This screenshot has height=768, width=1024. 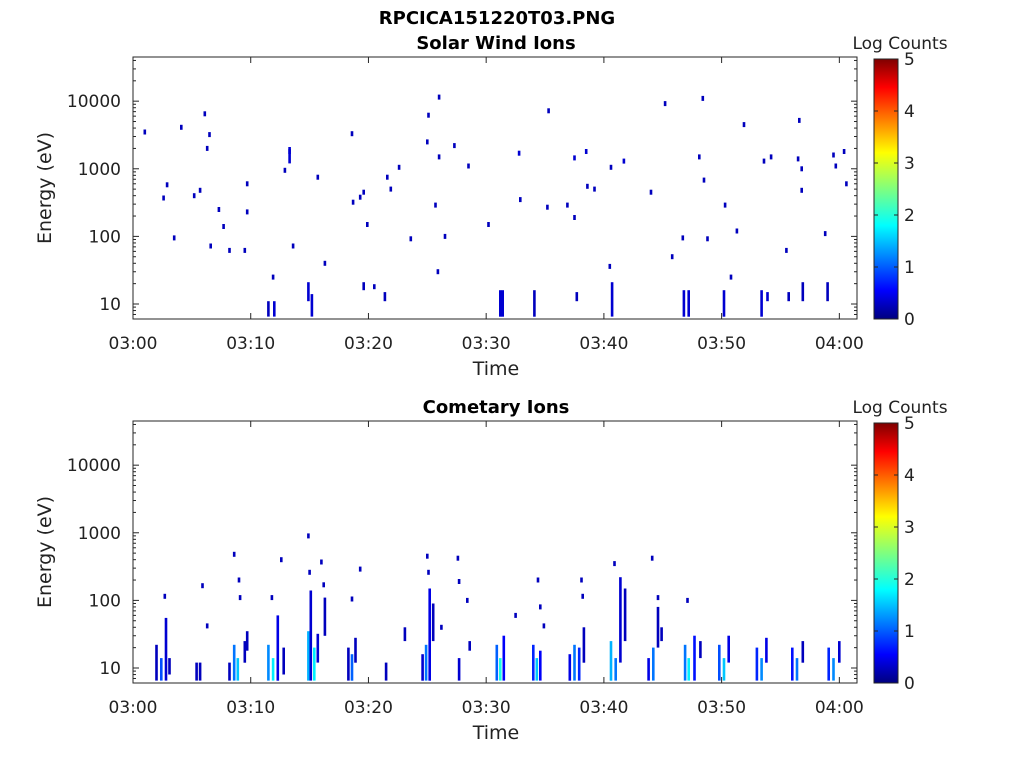 I want to click on y-axis-label: Energy (eV), so click(x=45, y=552).